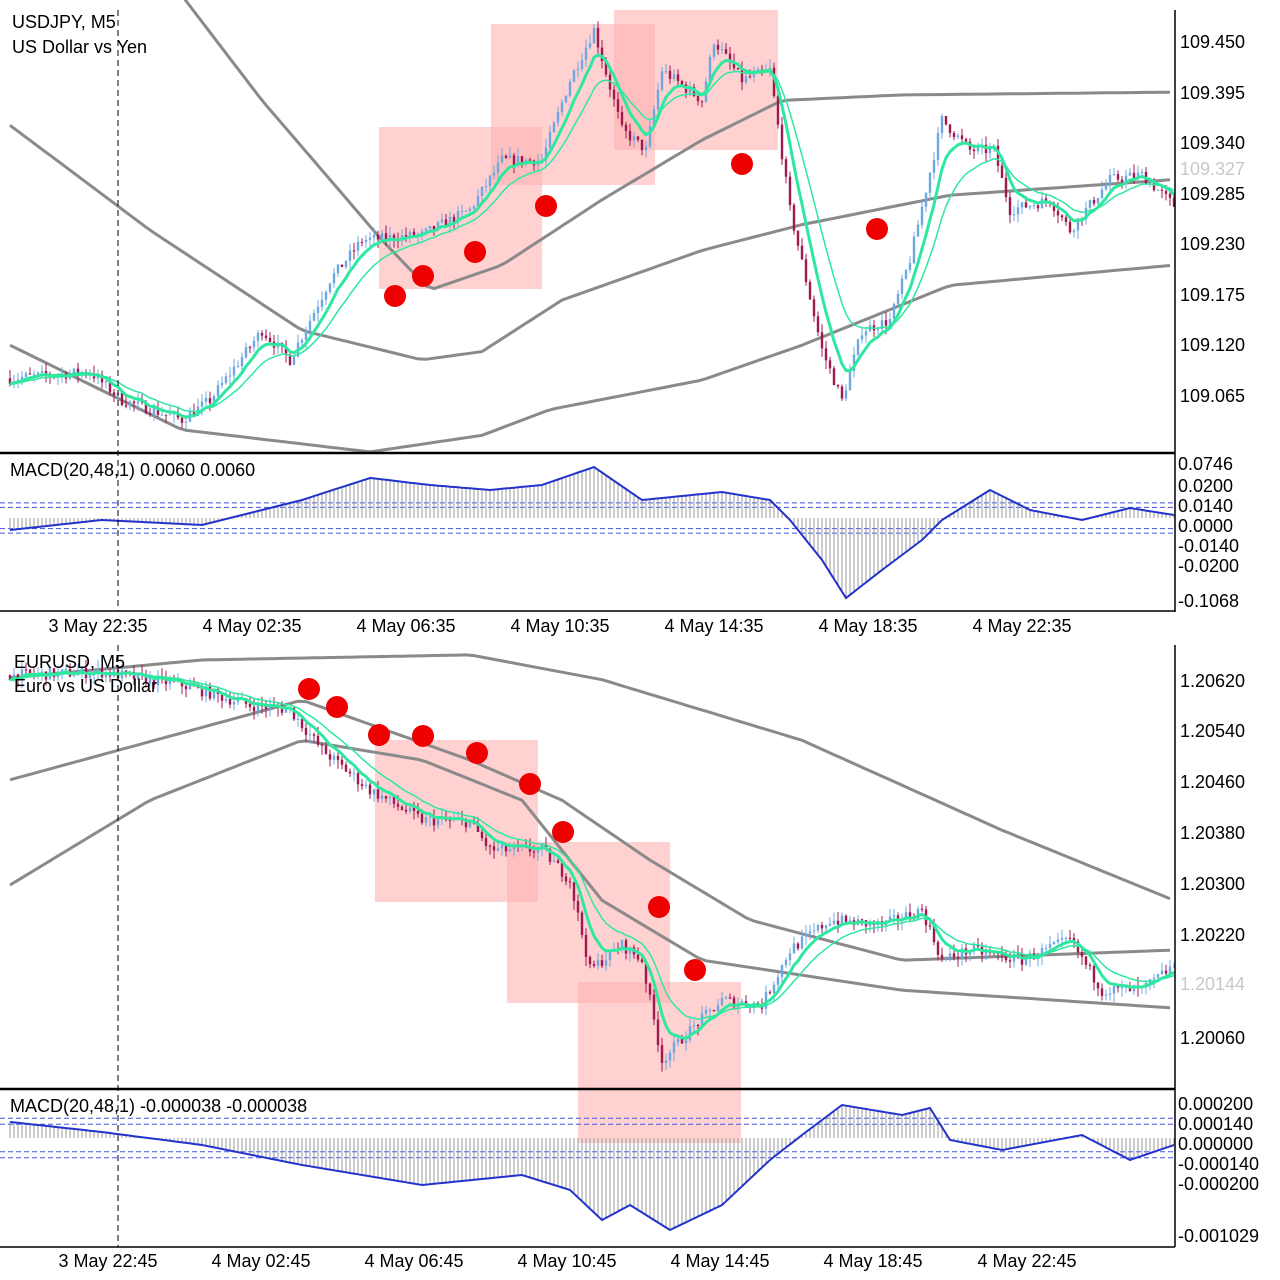 Image resolution: width=1280 pixels, height=1280 pixels. I want to click on macd-label-eurusd: MACD(20,48,1) -0.000038 -0.000038, so click(158, 1106).